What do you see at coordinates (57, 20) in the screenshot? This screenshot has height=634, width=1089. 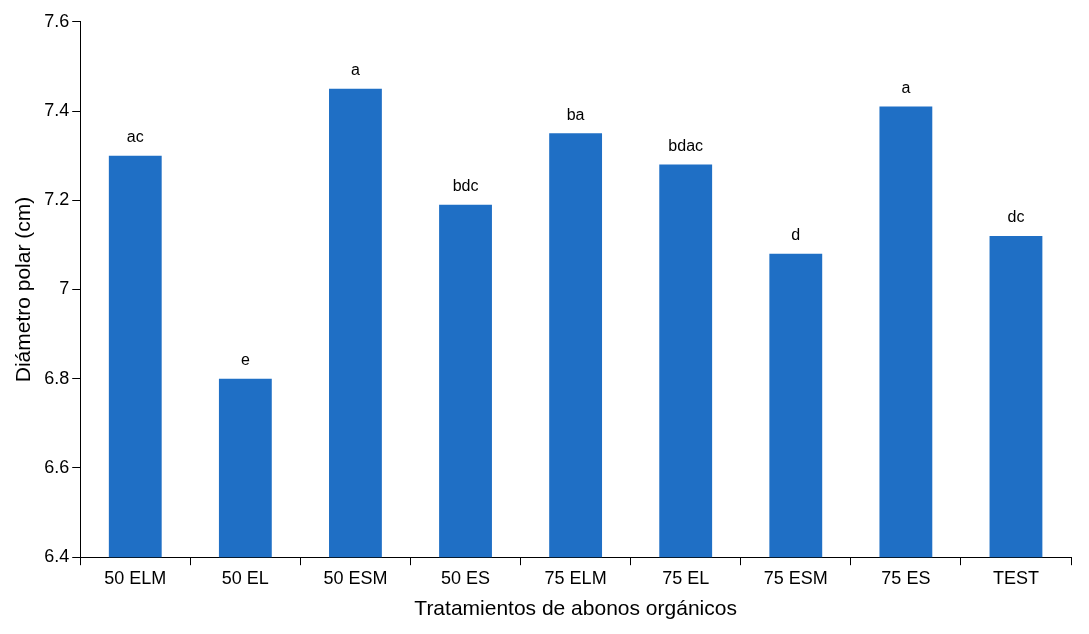 I see `y-tick-label: 7.6` at bounding box center [57, 20].